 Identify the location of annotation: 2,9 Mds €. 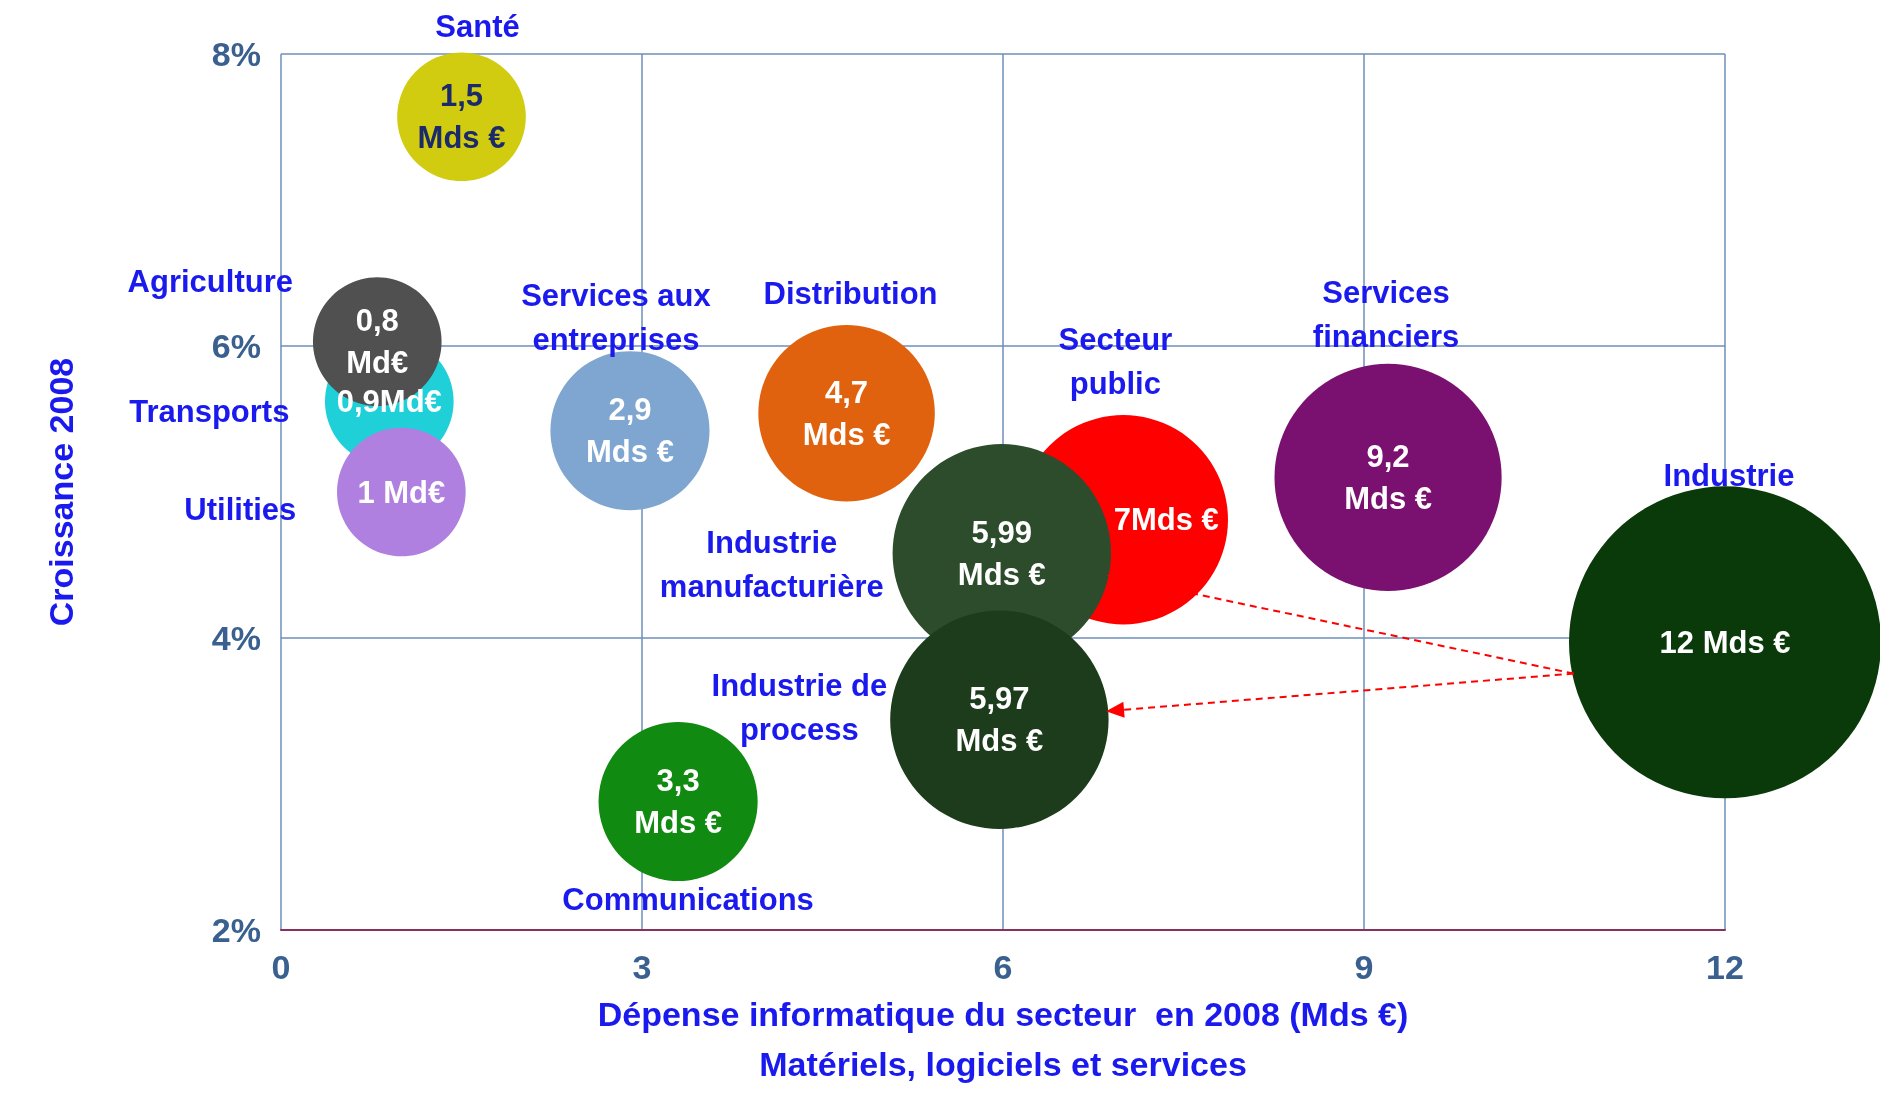
(630, 431).